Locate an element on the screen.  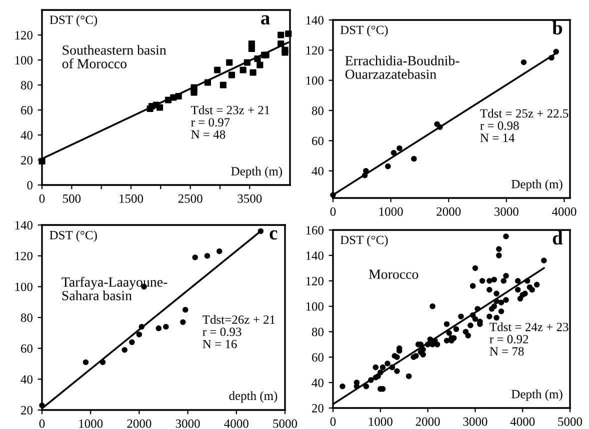
chart-title: d is located at coordinates (557, 237).